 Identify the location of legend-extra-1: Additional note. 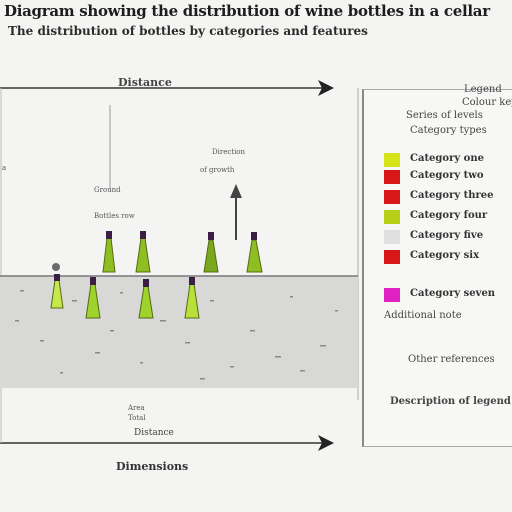
(423, 315).